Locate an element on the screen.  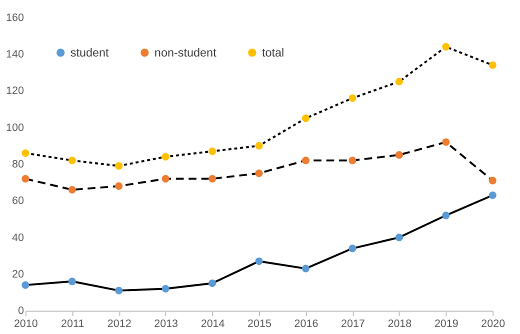
x-tick-label: 2017 is located at coordinates (352, 324).